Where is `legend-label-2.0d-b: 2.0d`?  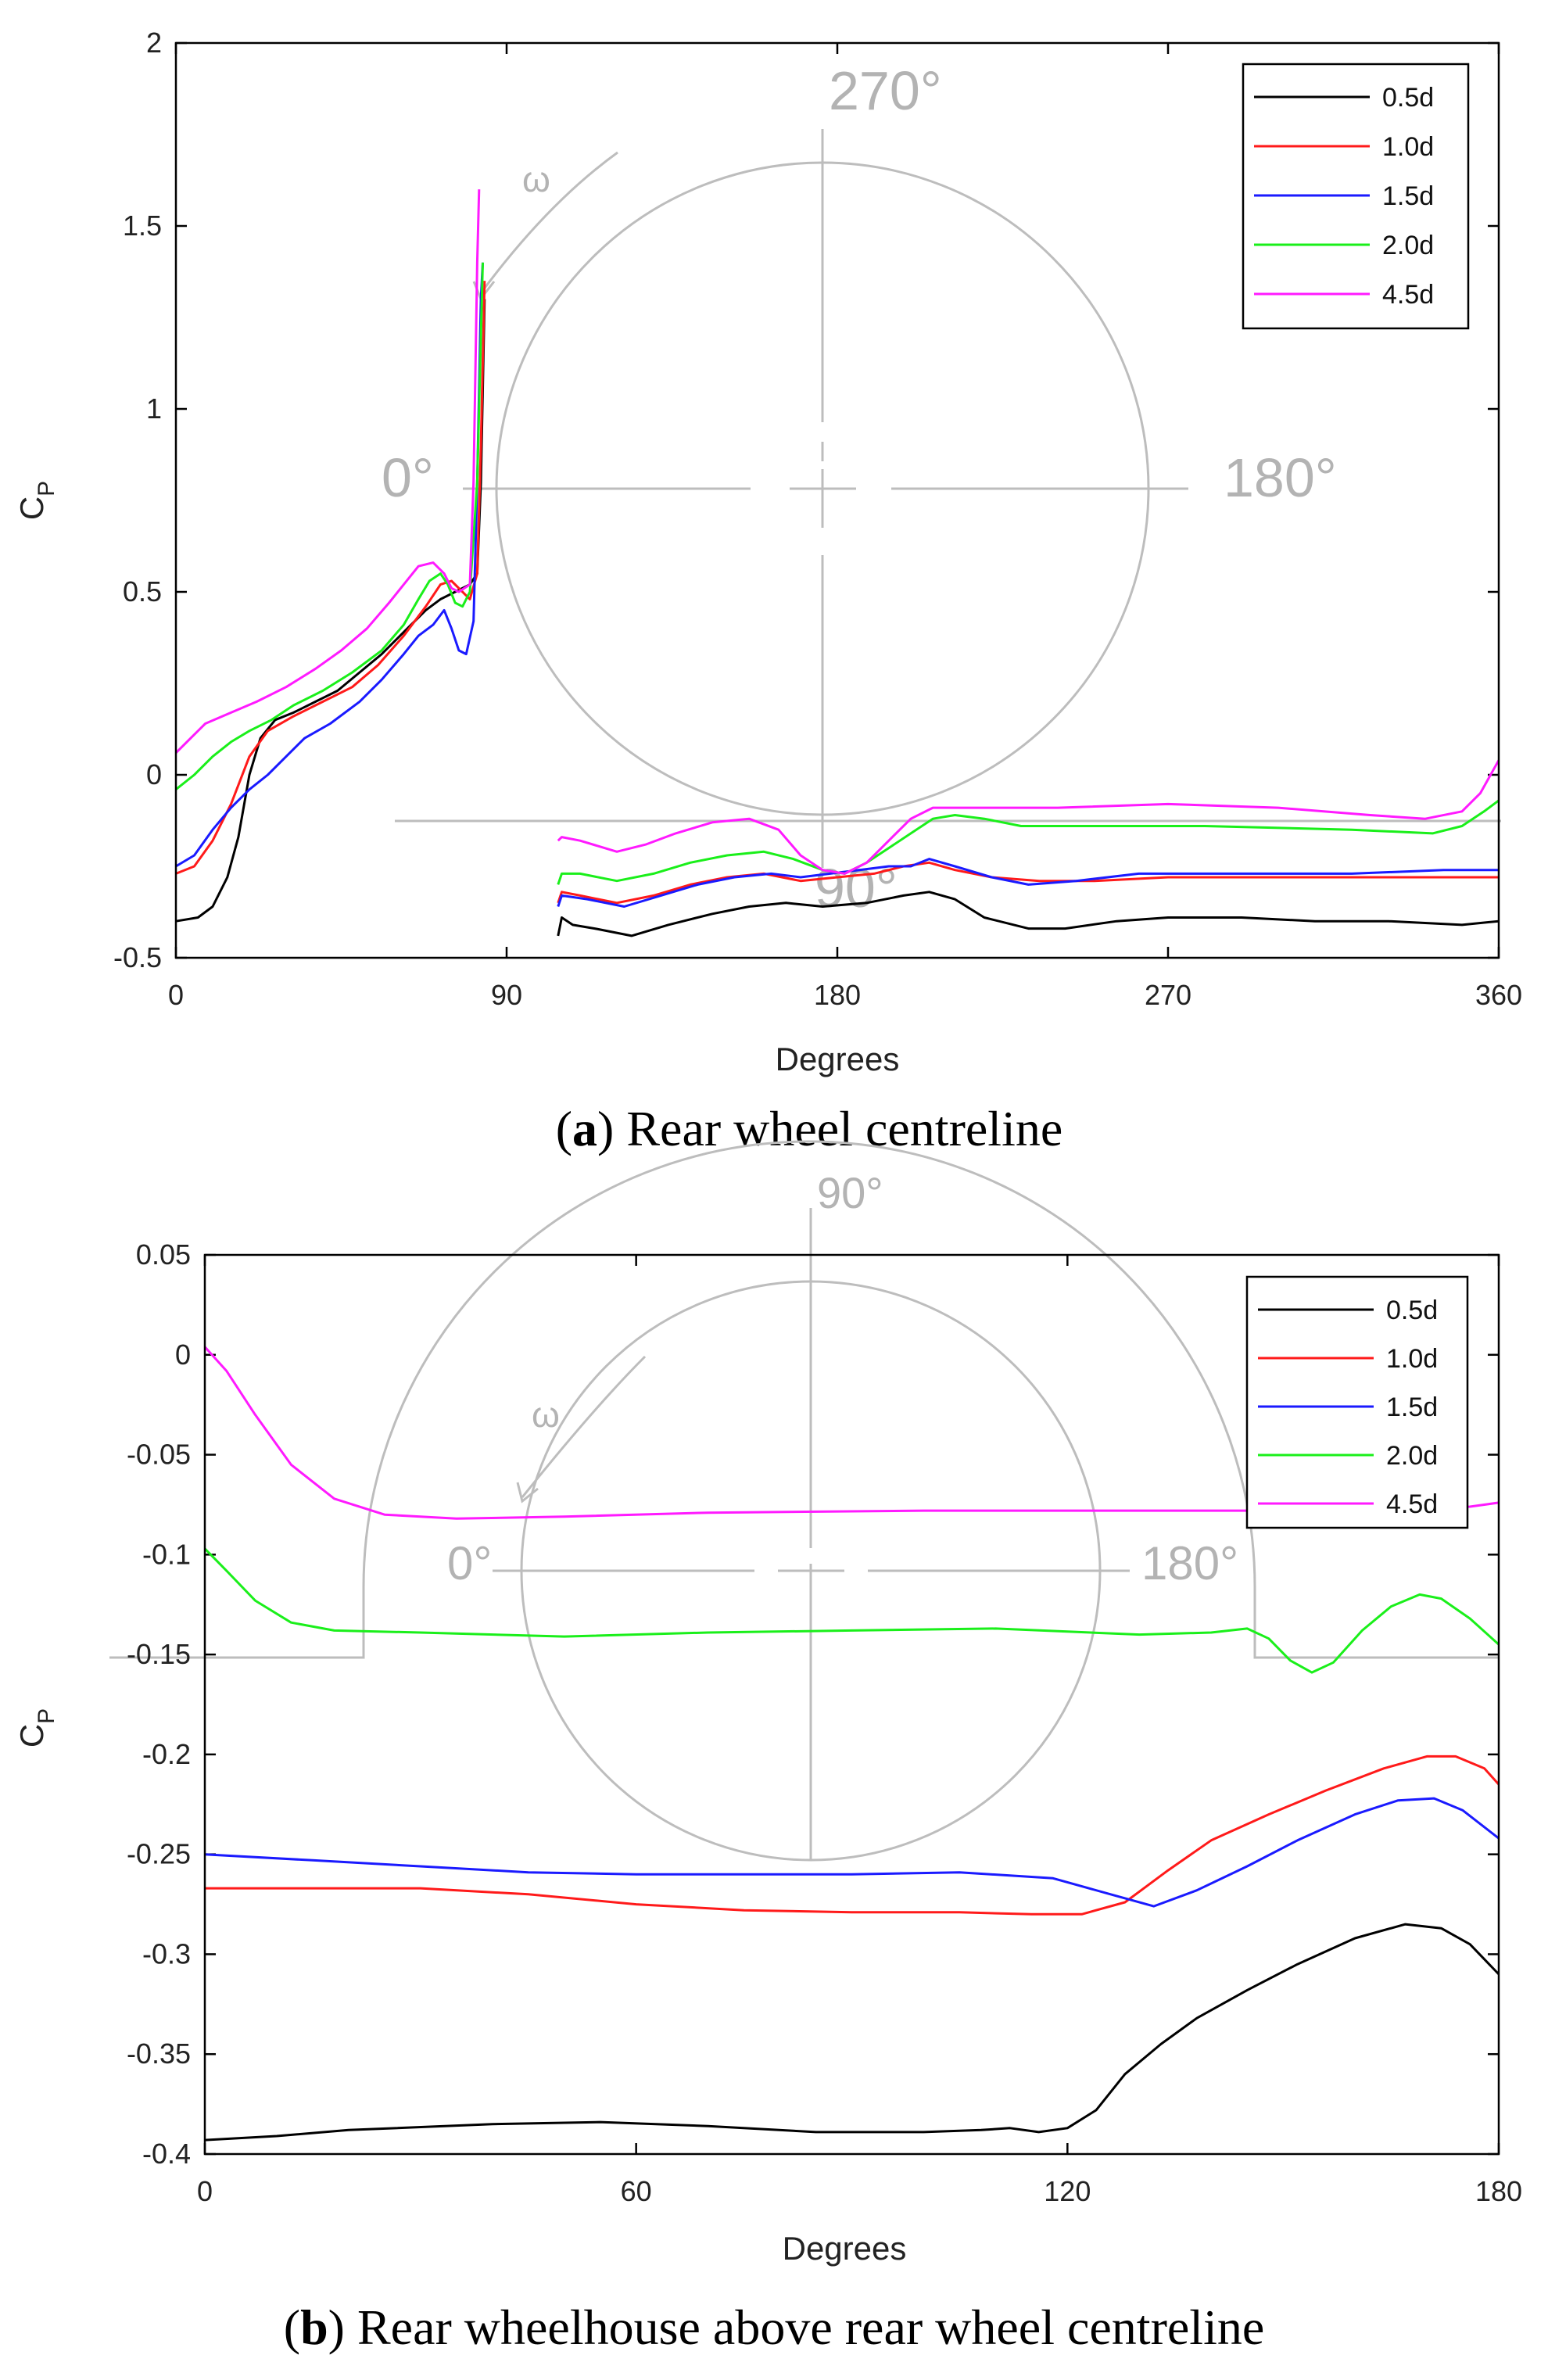
legend-label-2.0d-b: 2.0d is located at coordinates (1412, 1456).